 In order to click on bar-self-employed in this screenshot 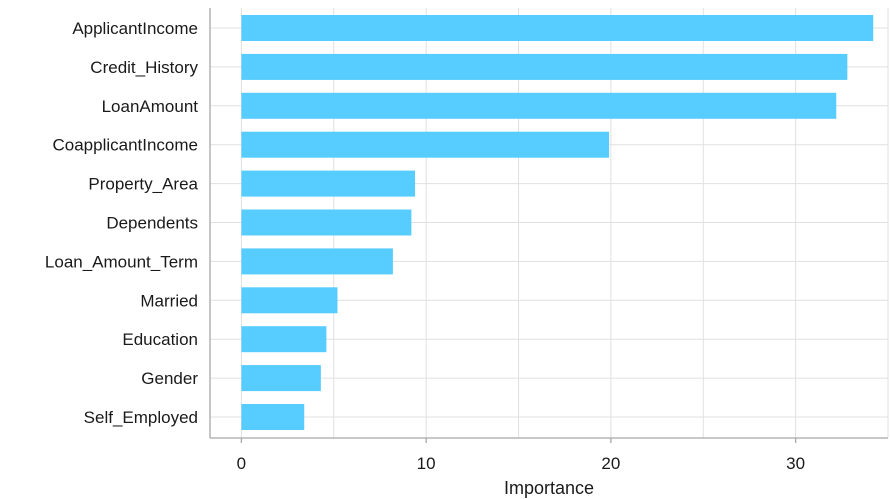, I will do `click(273, 417)`.